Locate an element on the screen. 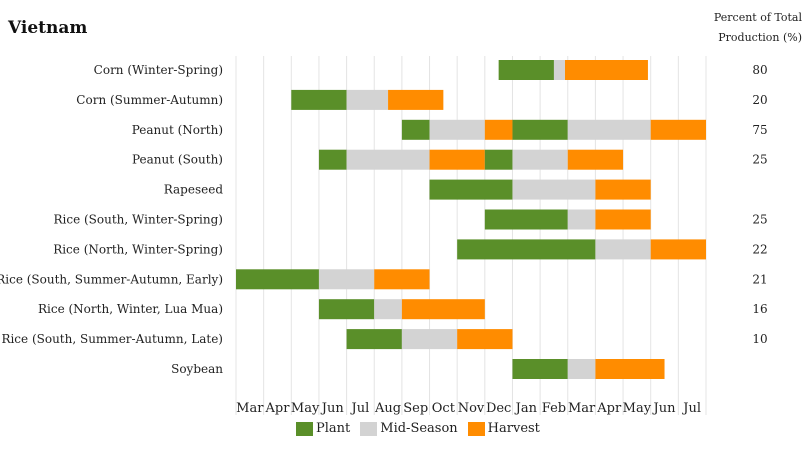 Image resolution: width=810 pixels, height=451 pixels. row-label: Corn (Summer-Autumn) is located at coordinates (149, 100).